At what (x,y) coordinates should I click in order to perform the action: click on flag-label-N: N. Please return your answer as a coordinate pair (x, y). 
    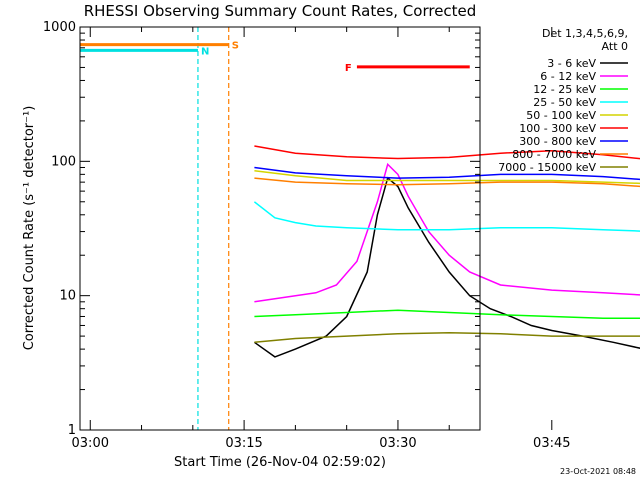
    Looking at the image, I should click on (205, 51).